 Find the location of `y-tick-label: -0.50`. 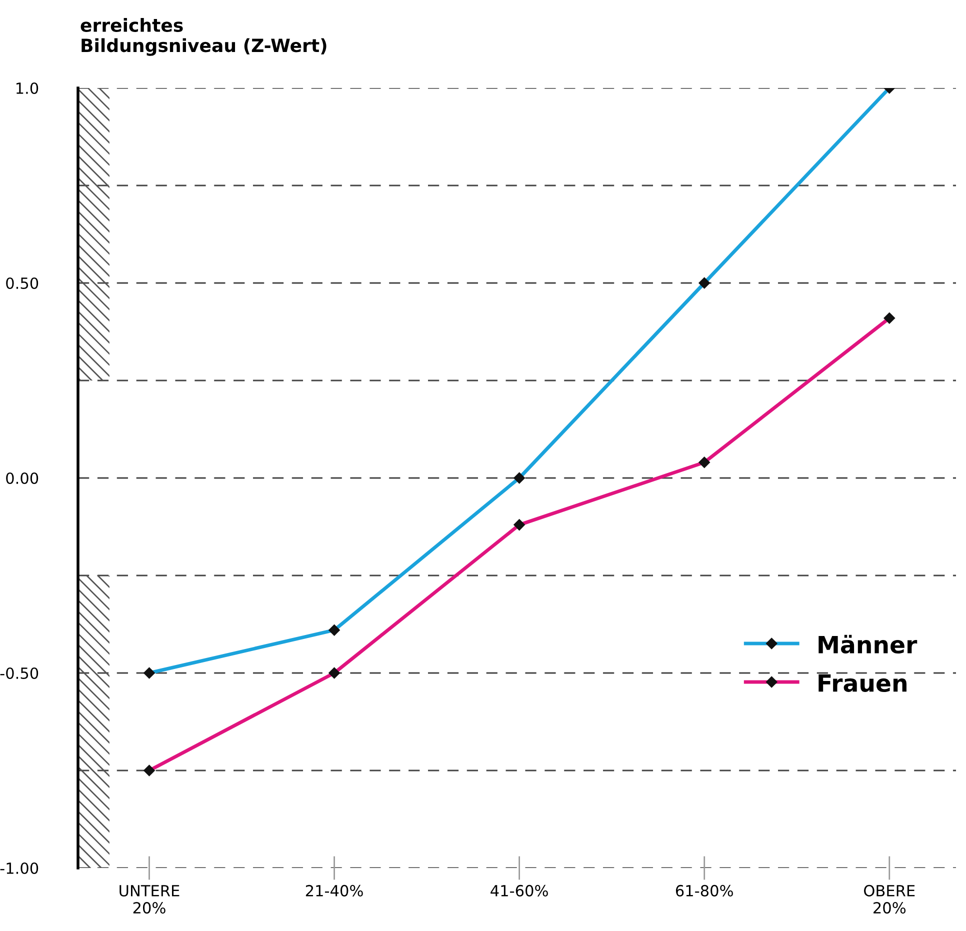

y-tick-label: -0.50 is located at coordinates (19, 673).